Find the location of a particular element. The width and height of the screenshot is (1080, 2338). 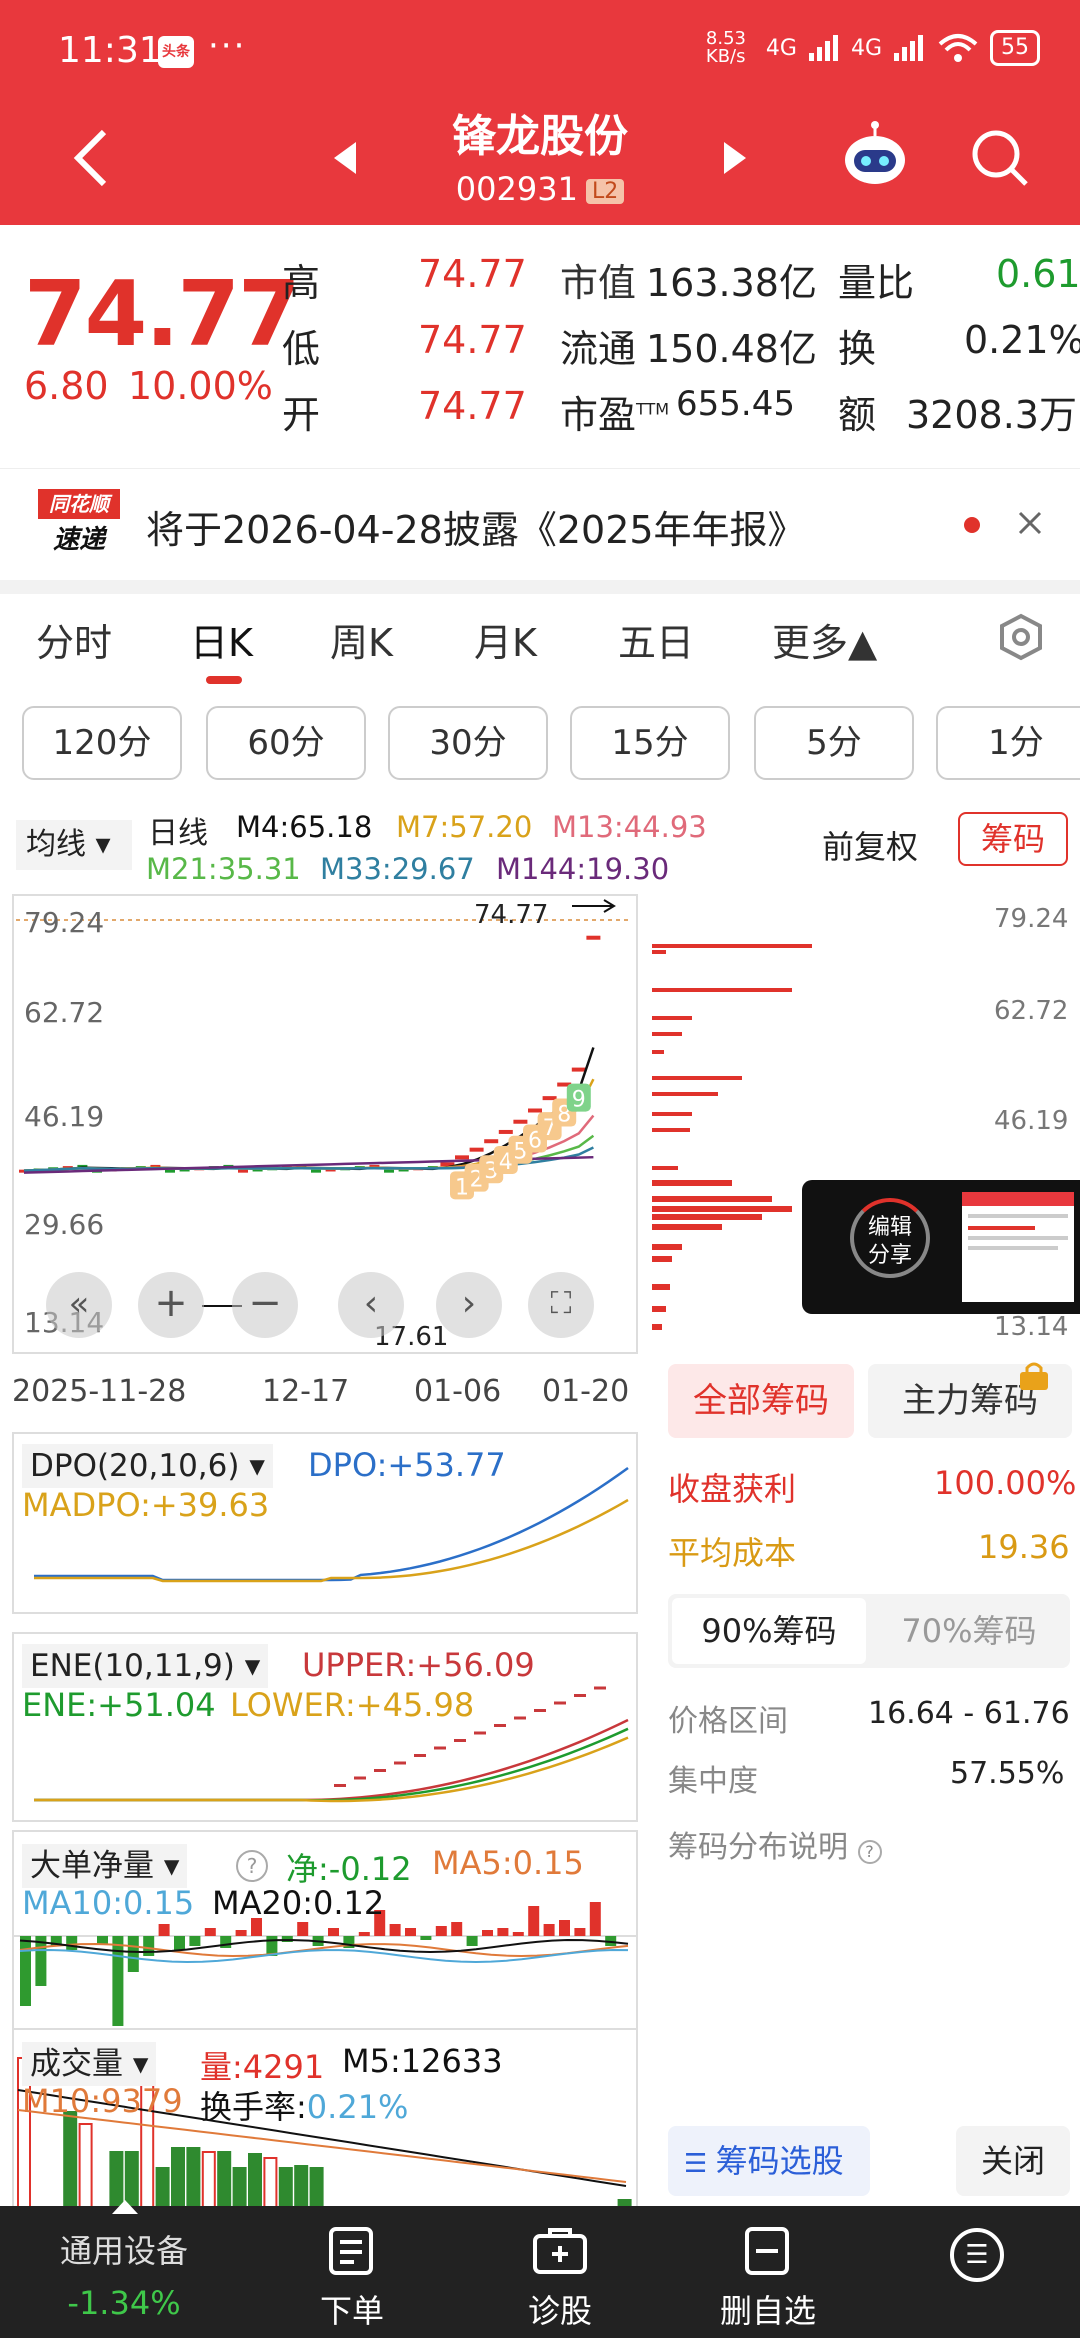

industry-label: 通用设备 is located at coordinates (123, 2251).